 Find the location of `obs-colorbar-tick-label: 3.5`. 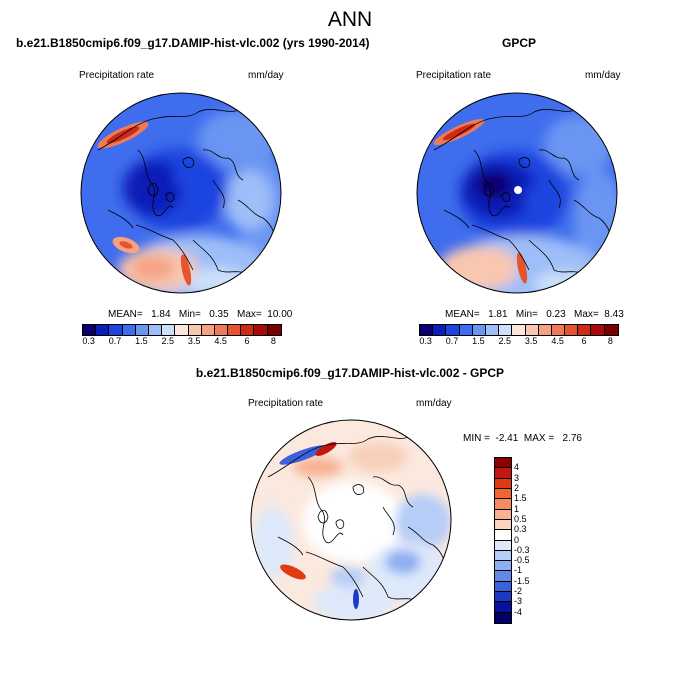

obs-colorbar-tick-label: 3.5 is located at coordinates (531, 341).